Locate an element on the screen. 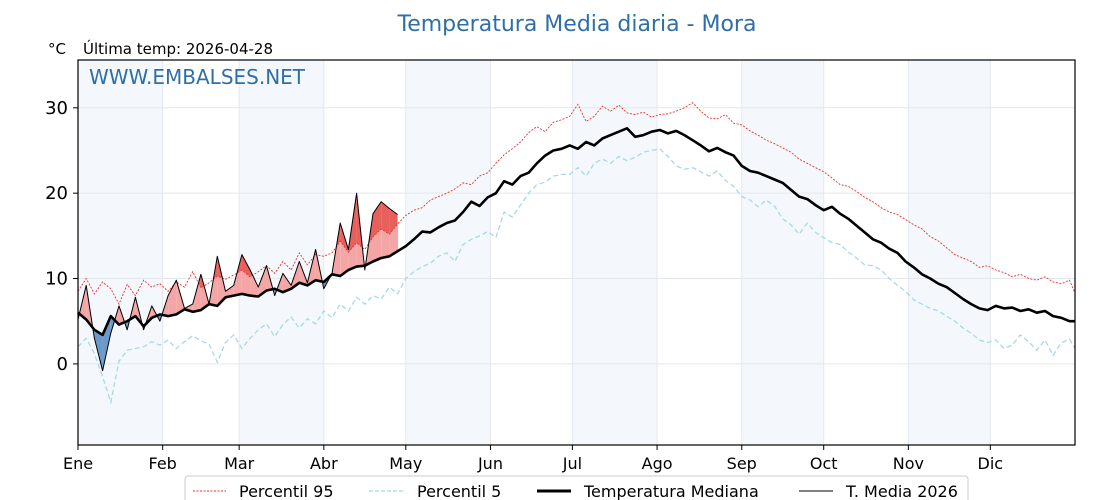 The height and width of the screenshot is (500, 1120). last-temp-label: Última temp: 2026-04-28 is located at coordinates (178, 48).